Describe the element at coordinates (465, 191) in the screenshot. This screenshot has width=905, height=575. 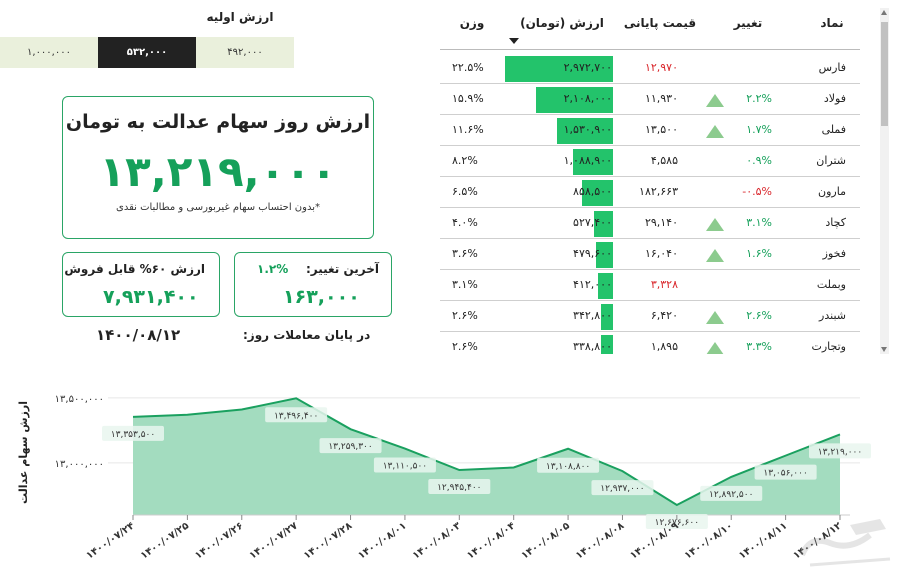
I see `cell-weight: ۶.۵%` at that location.